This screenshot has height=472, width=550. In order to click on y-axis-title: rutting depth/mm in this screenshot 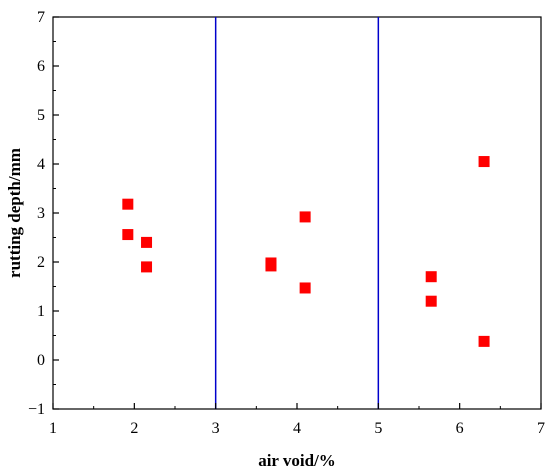, I will do `click(14, 213)`.